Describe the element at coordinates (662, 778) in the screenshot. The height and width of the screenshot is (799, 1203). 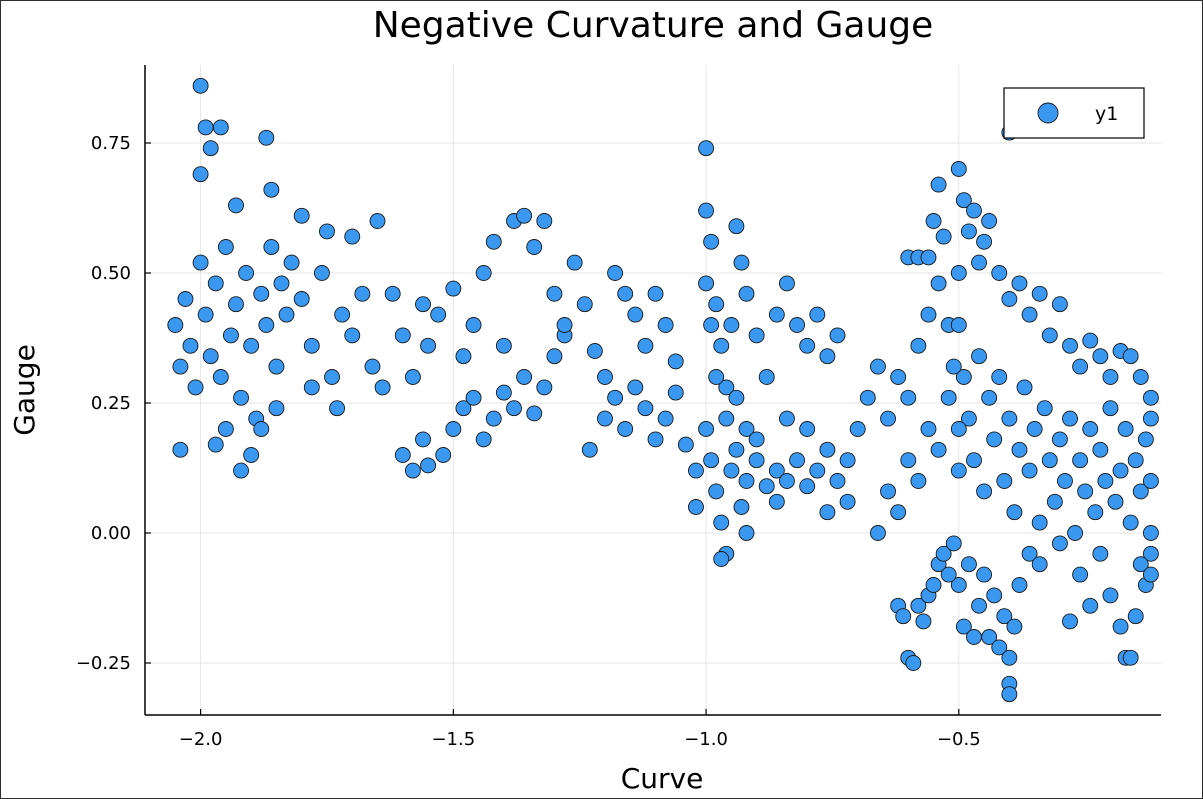
I see `x-axis-label: Curve` at that location.